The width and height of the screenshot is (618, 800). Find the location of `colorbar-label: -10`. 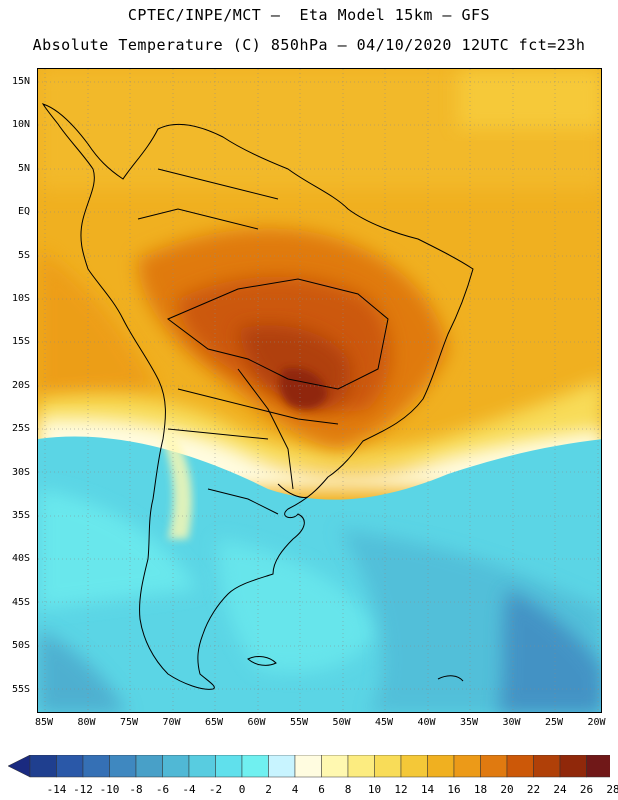

colorbar-label: -10 is located at coordinates (109, 789).